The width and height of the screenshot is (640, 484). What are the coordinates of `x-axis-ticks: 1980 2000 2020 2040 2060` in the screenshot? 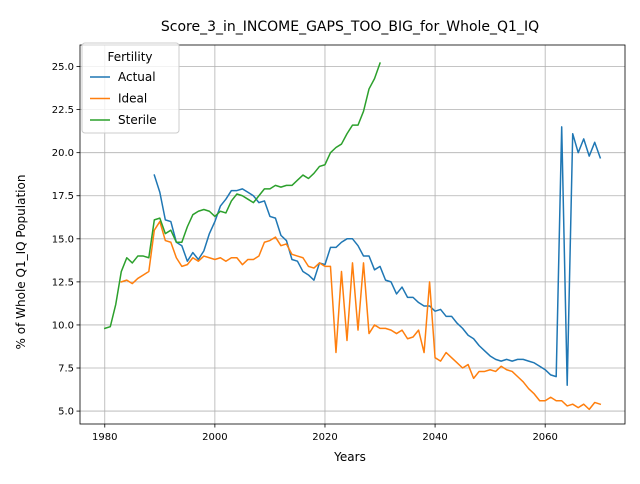 It's located at (325, 433).